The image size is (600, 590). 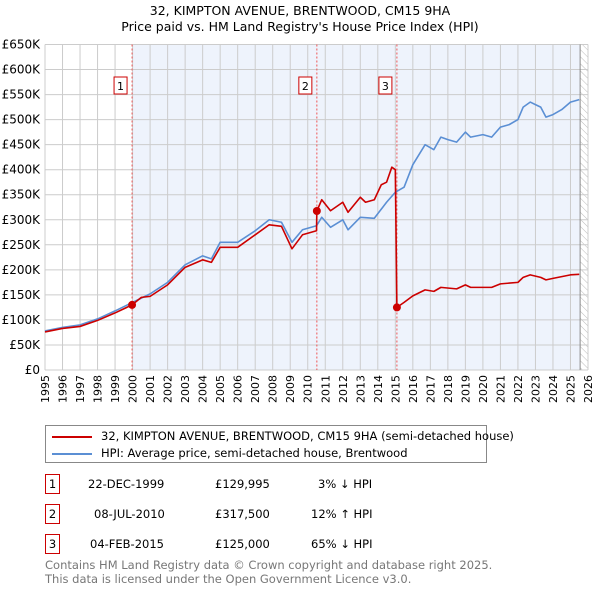 What do you see at coordinates (22, 70) in the screenshot?
I see `y-tick-label: £600K` at bounding box center [22, 70].